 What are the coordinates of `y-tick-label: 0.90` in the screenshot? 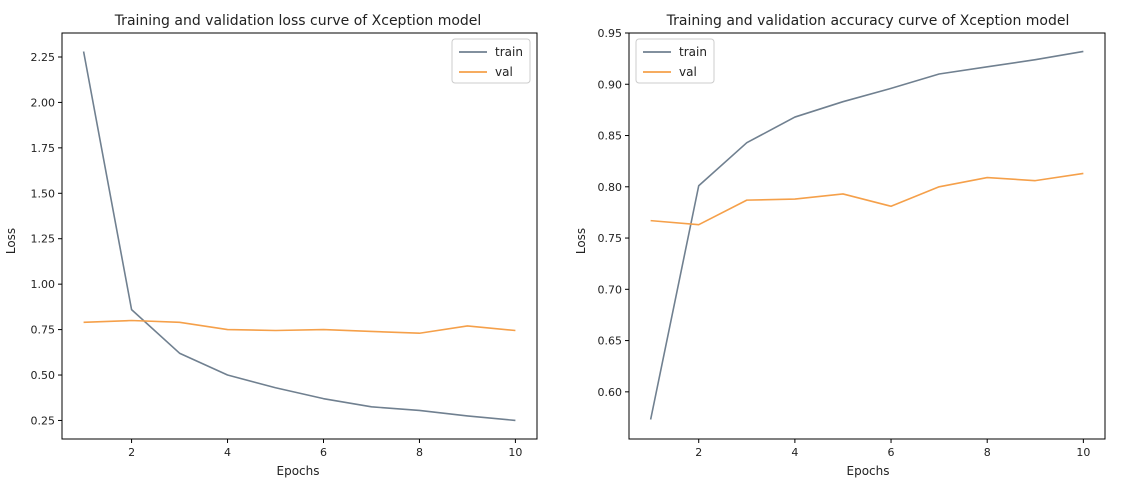 It's located at (610, 84).